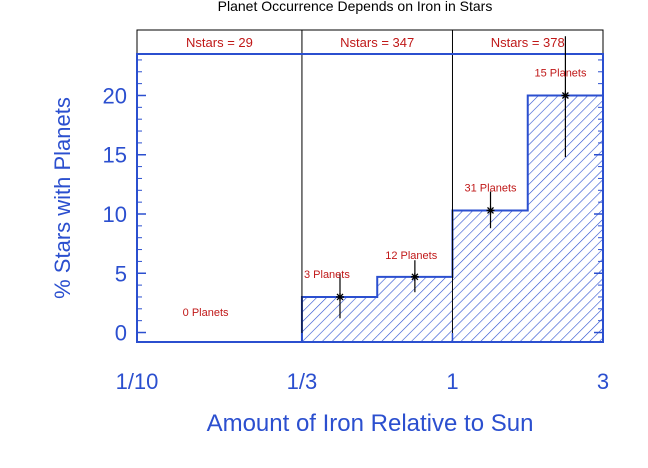  What do you see at coordinates (219, 42) in the screenshot?
I see `region-label-0: Nstars = 29` at bounding box center [219, 42].